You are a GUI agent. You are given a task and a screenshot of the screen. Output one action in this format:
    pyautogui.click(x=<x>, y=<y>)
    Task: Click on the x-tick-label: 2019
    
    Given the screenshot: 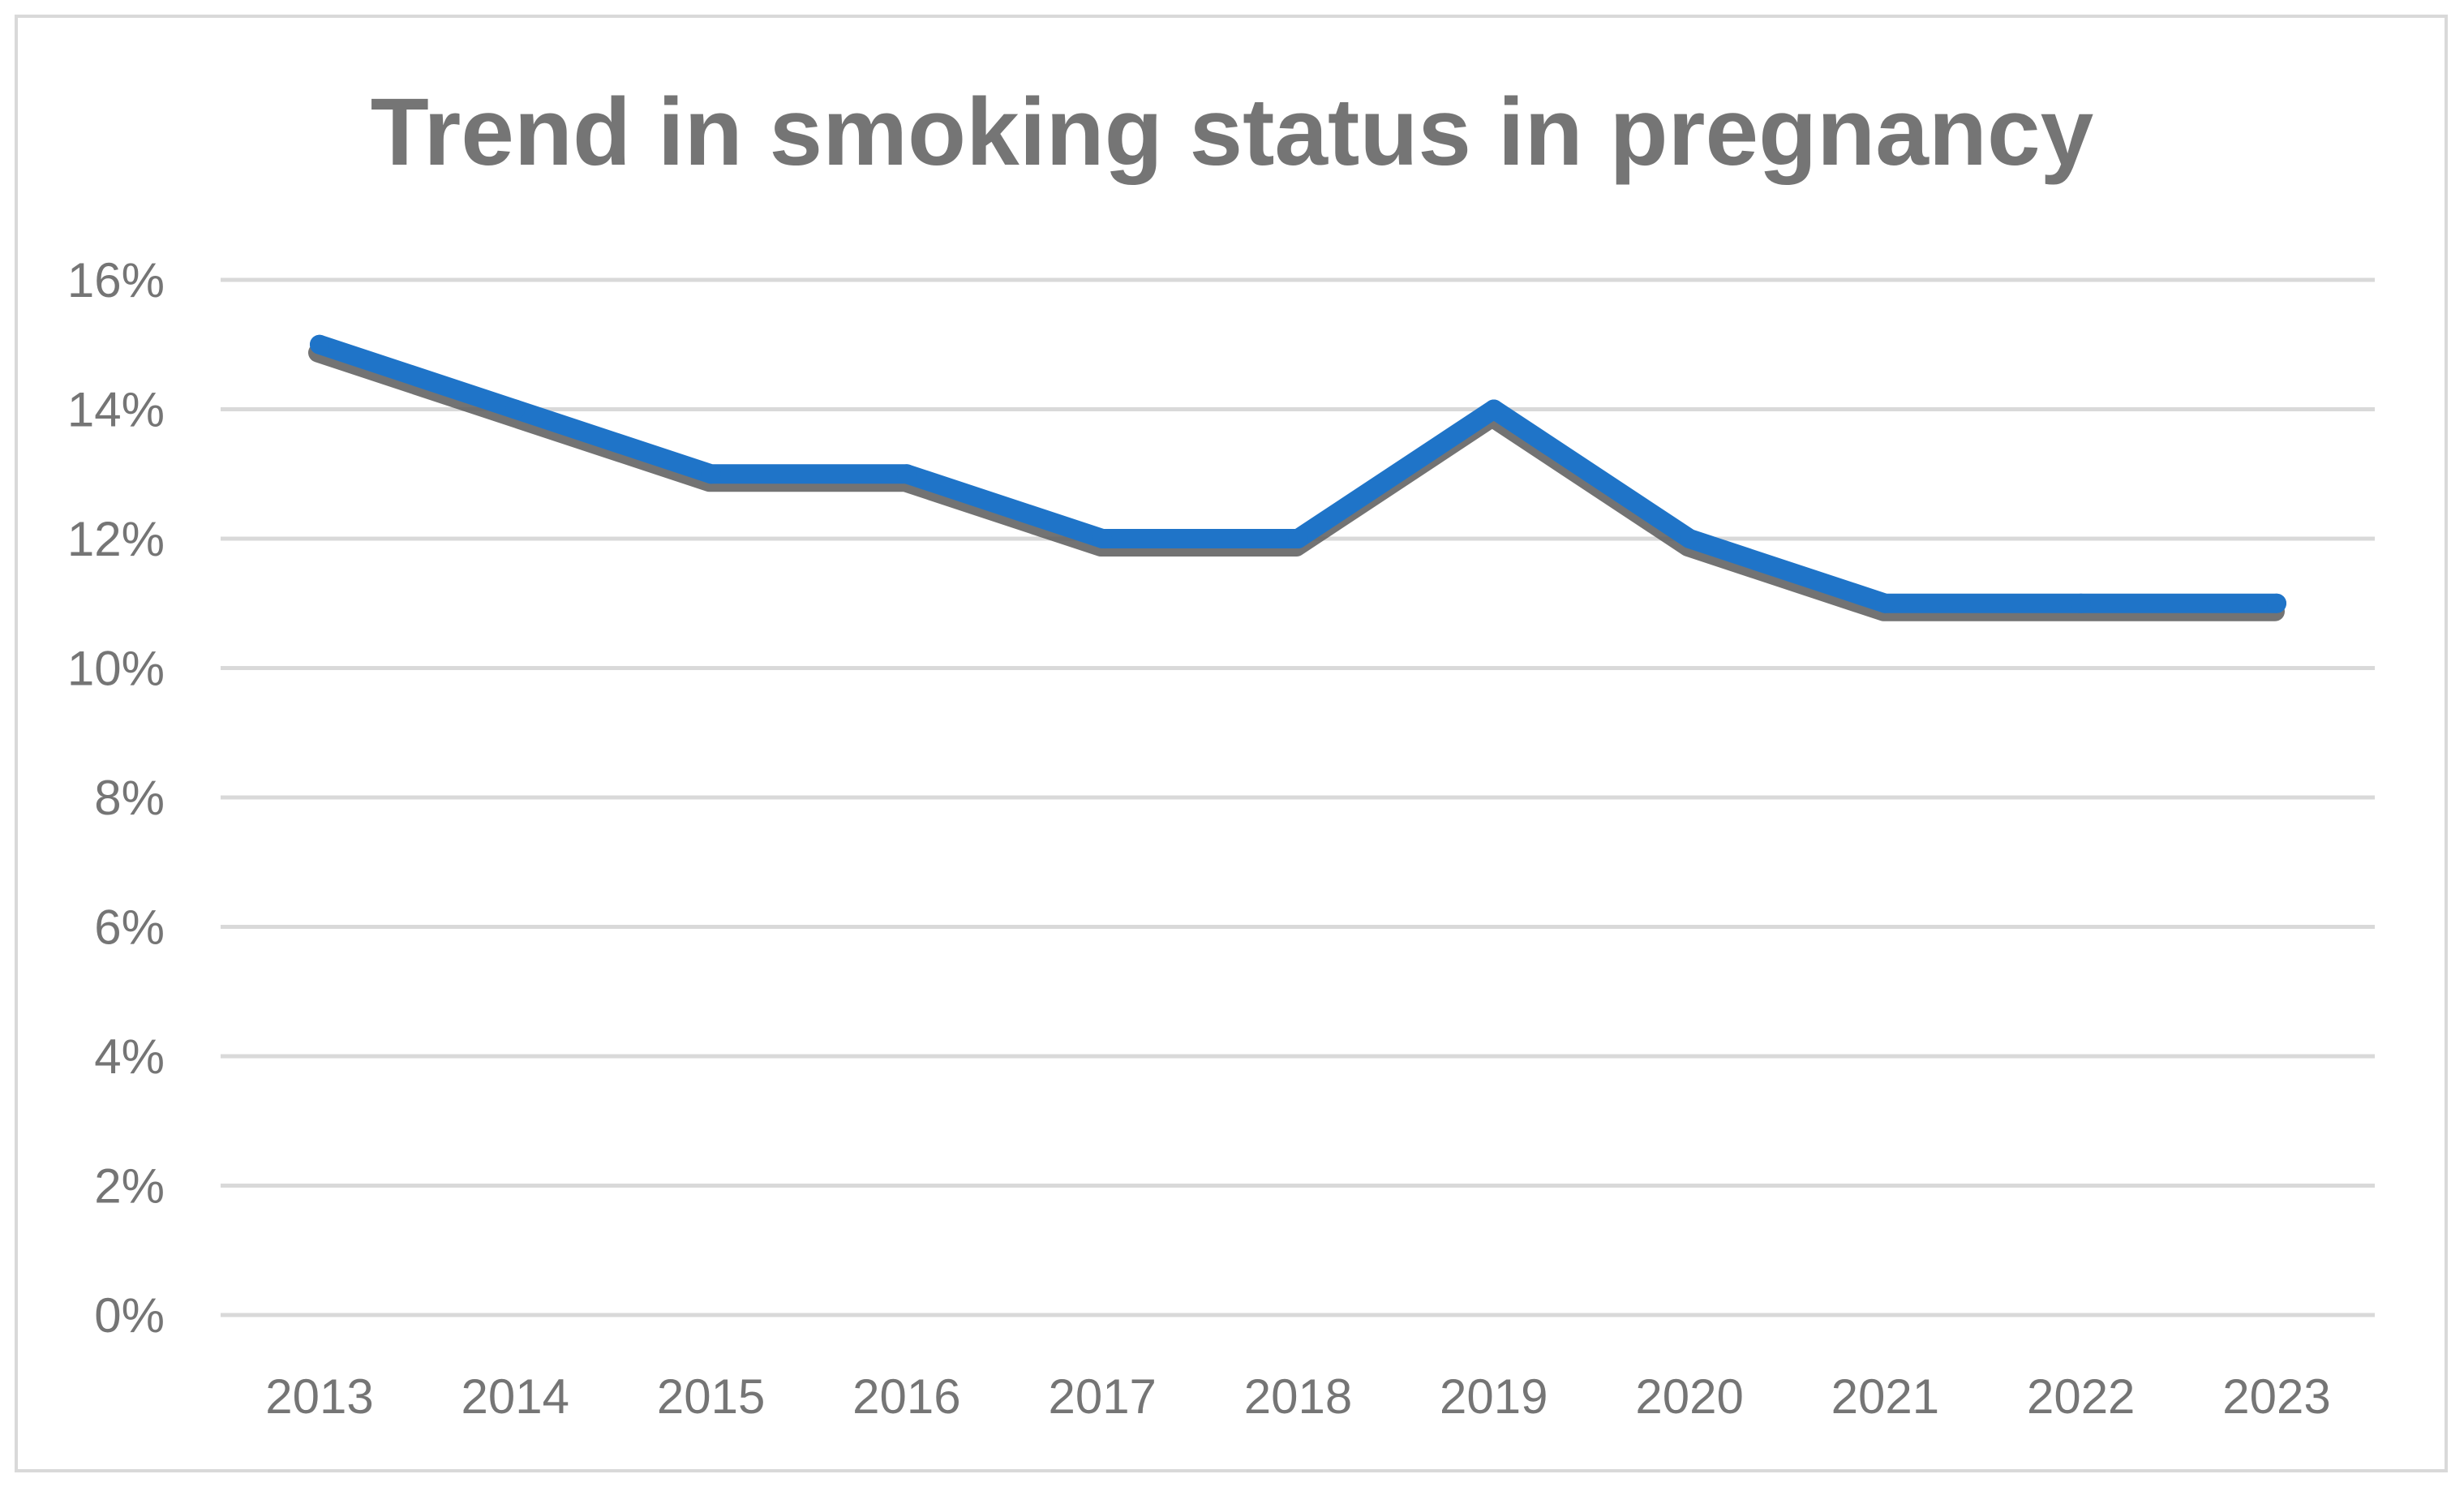 What is the action you would take?
    pyautogui.click(x=1494, y=1396)
    